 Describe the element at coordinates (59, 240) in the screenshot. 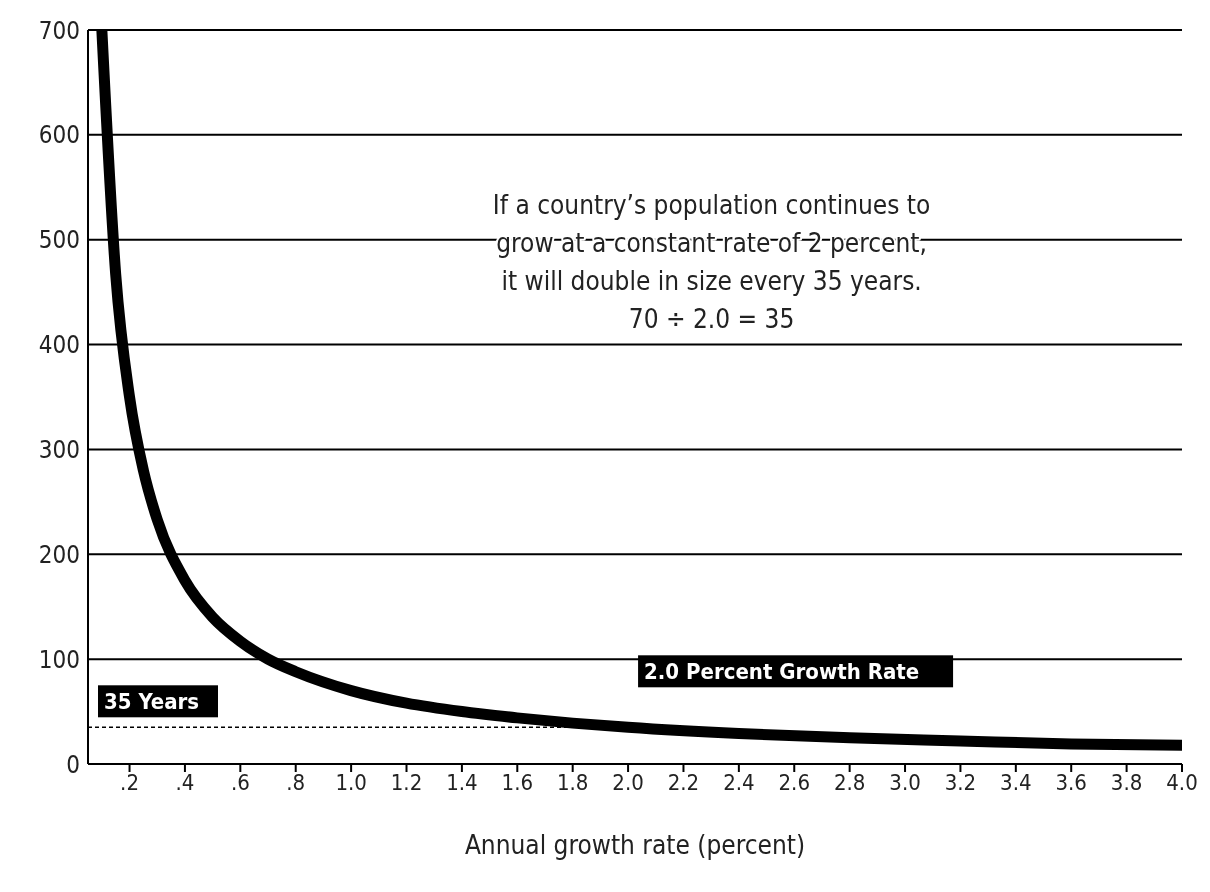

I see `y-tick-label: 500` at that location.